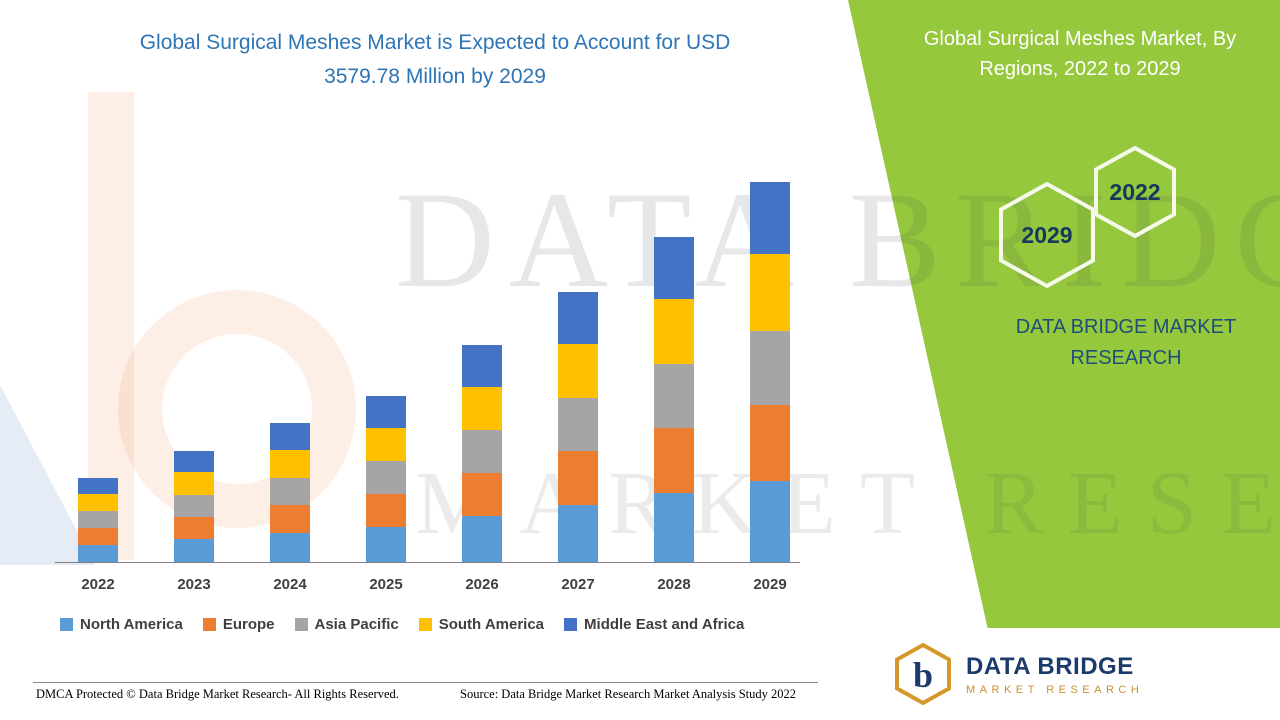 This screenshot has width=1280, height=720. Describe the element at coordinates (98, 584) in the screenshot. I see `x-axis-label: 2022` at that location.